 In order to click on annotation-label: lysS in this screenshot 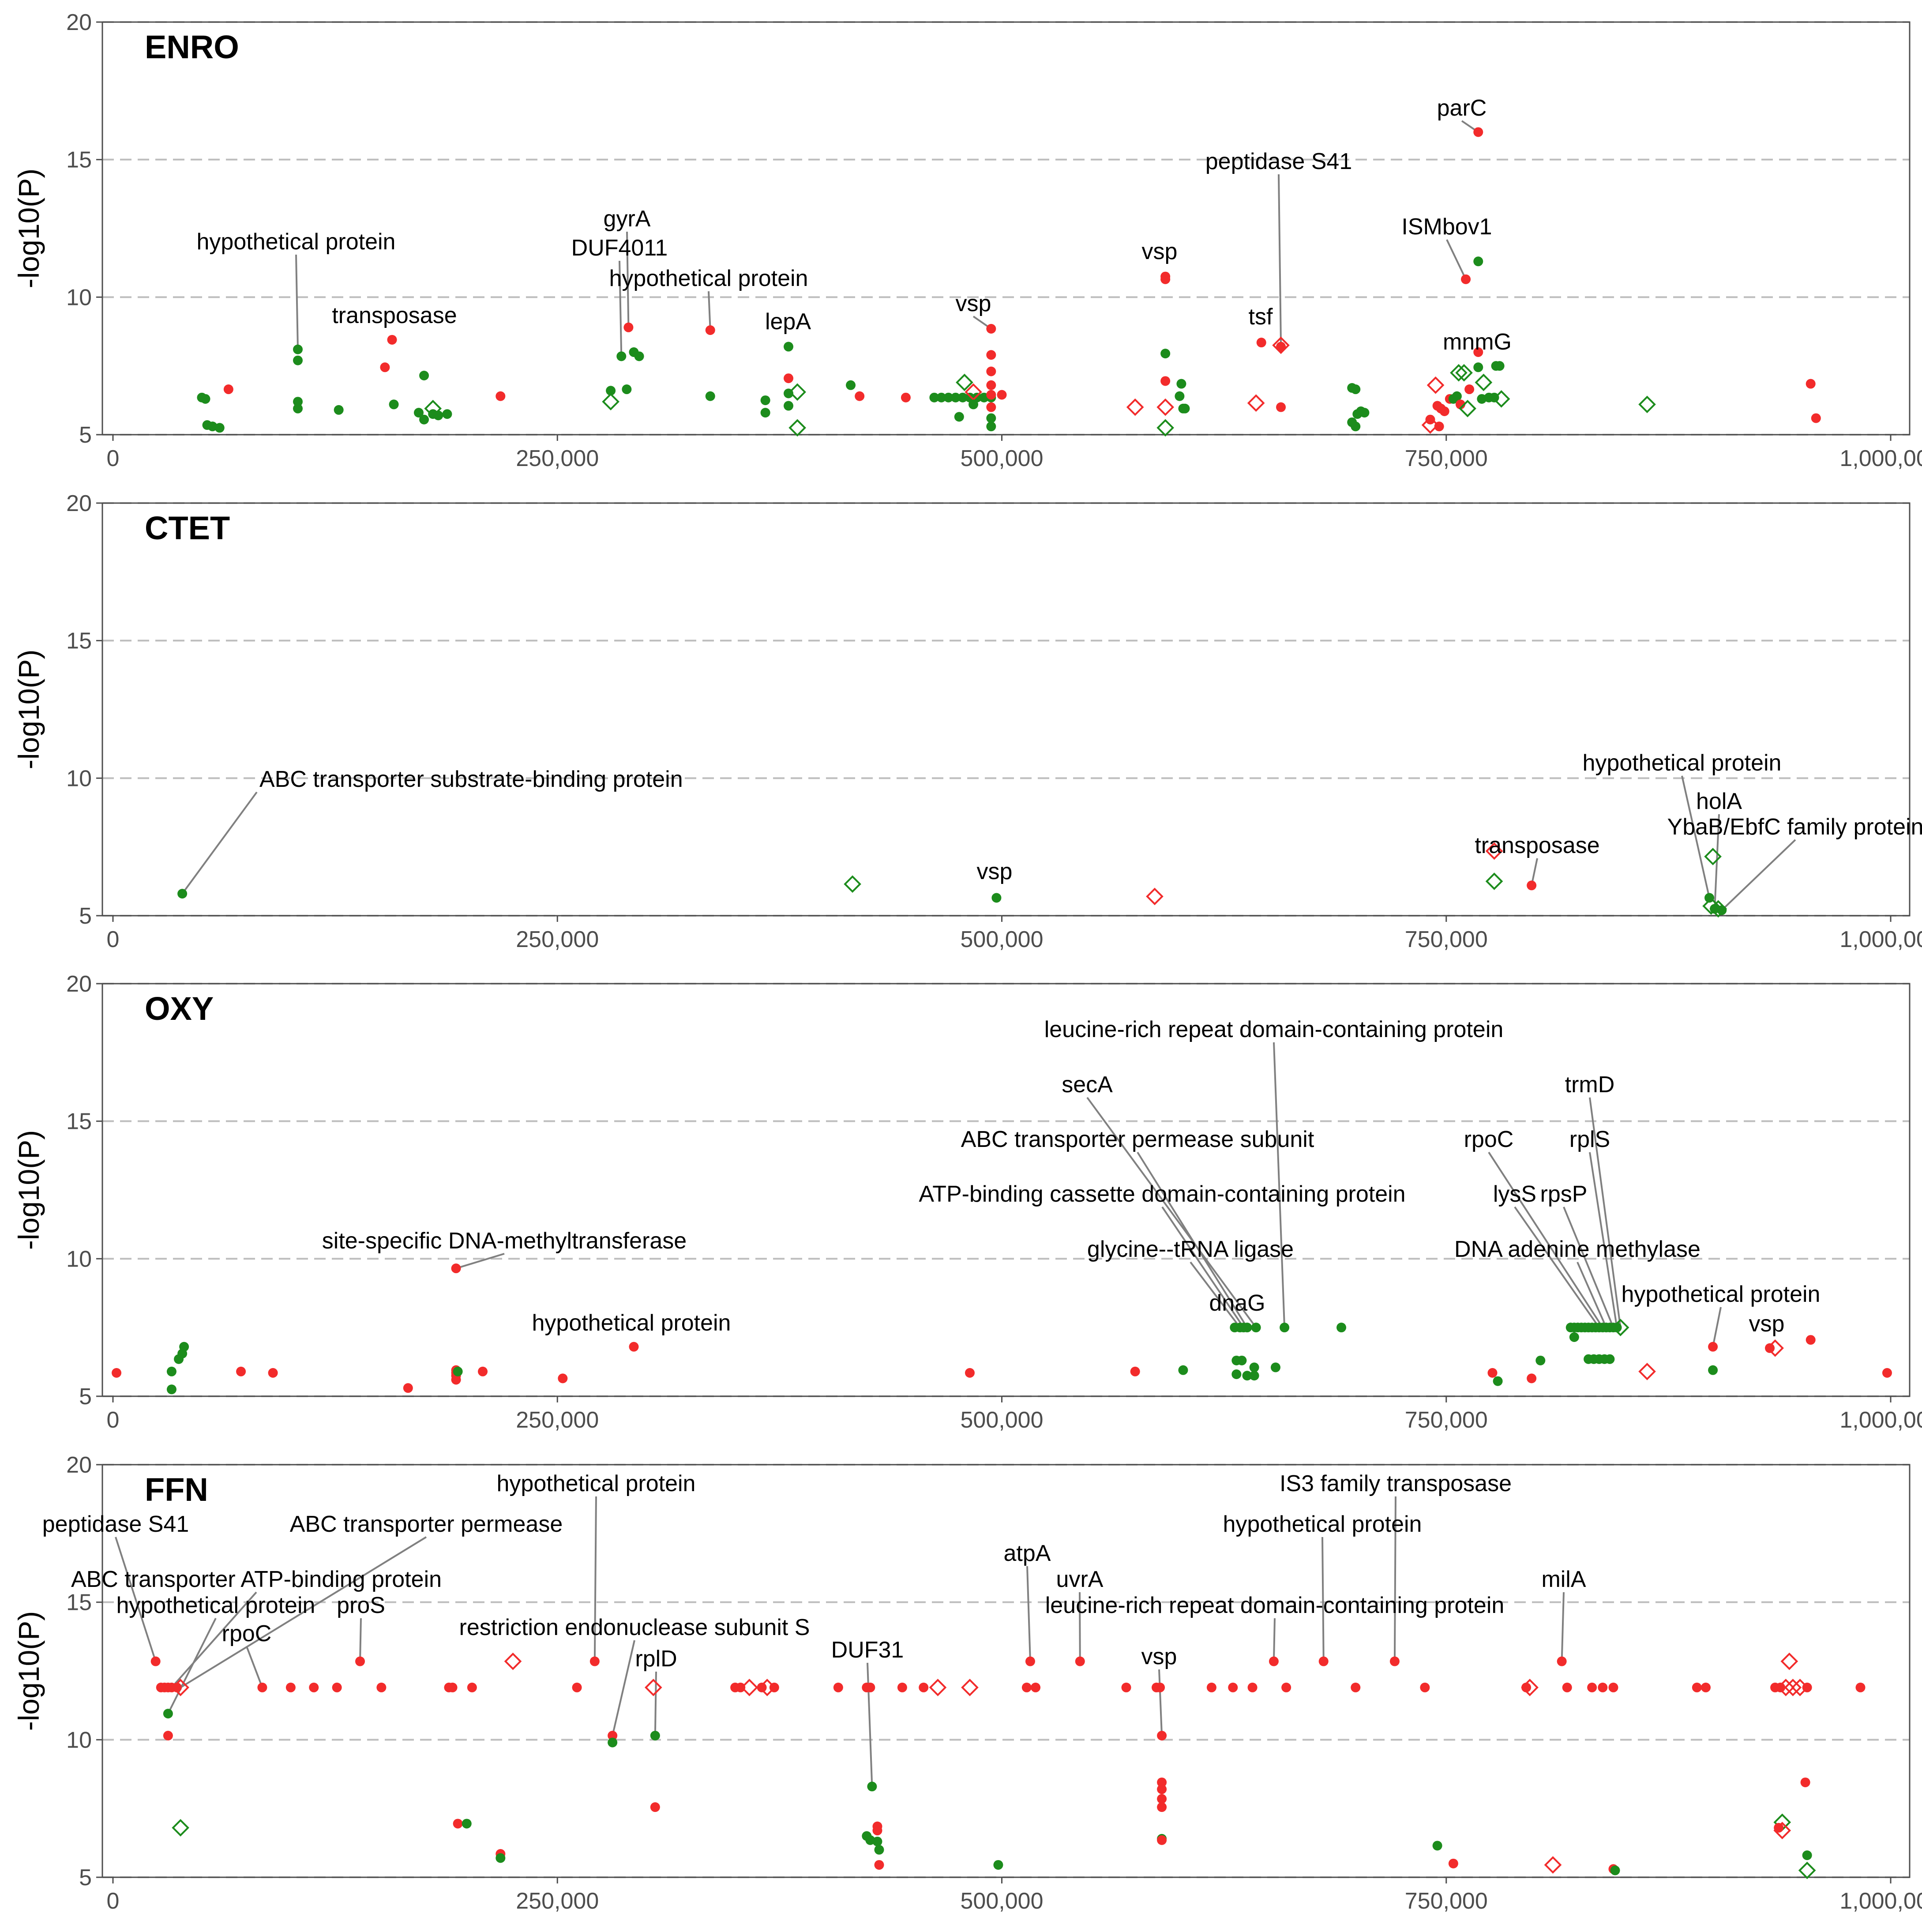, I will do `click(1514, 1194)`.